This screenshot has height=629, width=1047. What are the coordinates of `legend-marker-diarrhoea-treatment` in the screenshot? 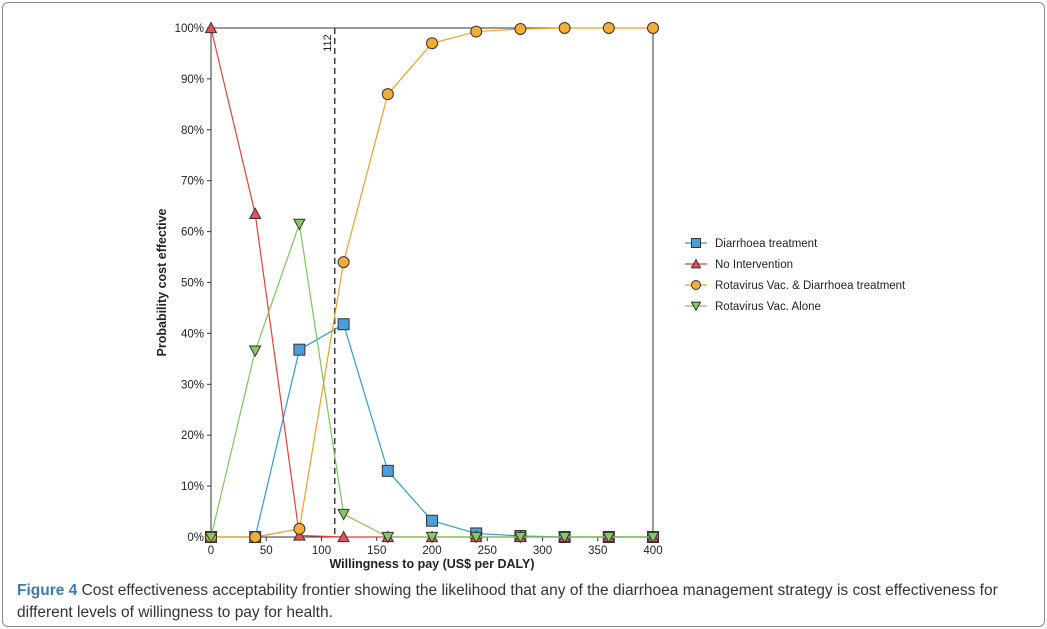 It's located at (696, 243).